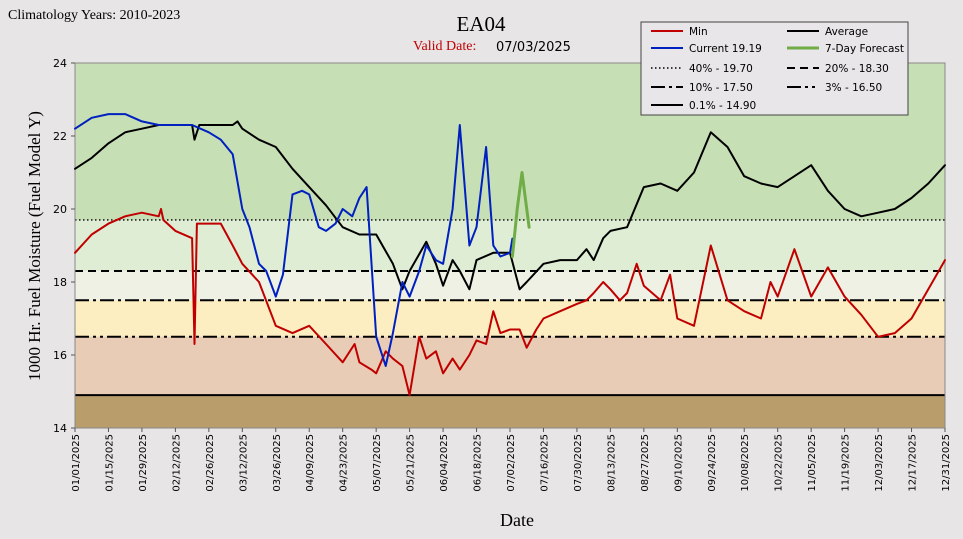  Describe the element at coordinates (478, 463) in the screenshot. I see `x-tick-label-12: 06/18/2025` at that location.